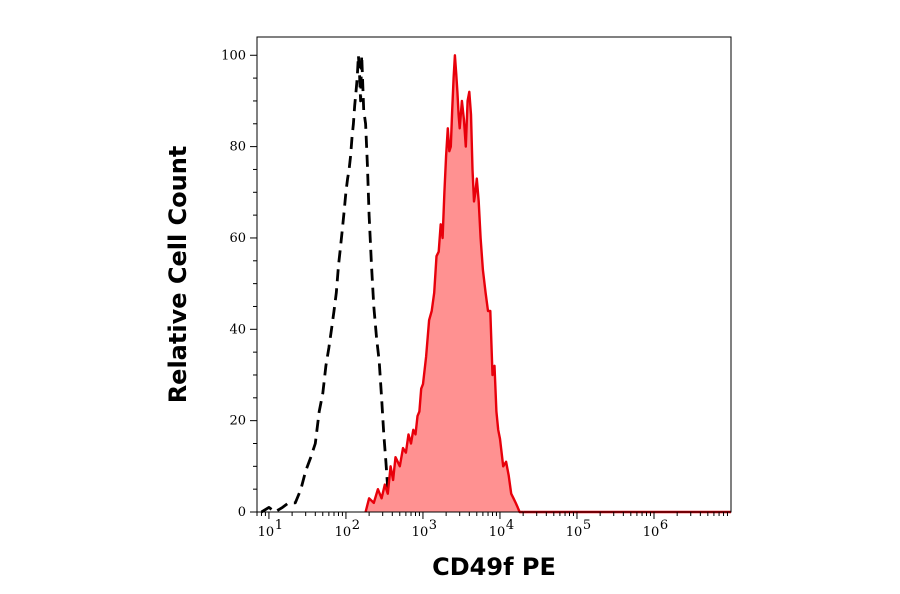 The height and width of the screenshot is (594, 900). Describe the element at coordinates (237, 329) in the screenshot. I see `y-tick-label: 40` at that location.